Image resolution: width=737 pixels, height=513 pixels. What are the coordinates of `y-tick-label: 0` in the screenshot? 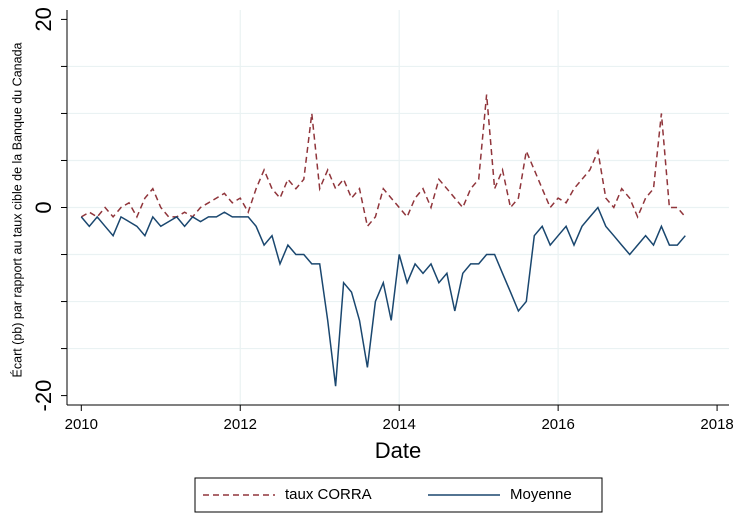 It's located at (43, 207).